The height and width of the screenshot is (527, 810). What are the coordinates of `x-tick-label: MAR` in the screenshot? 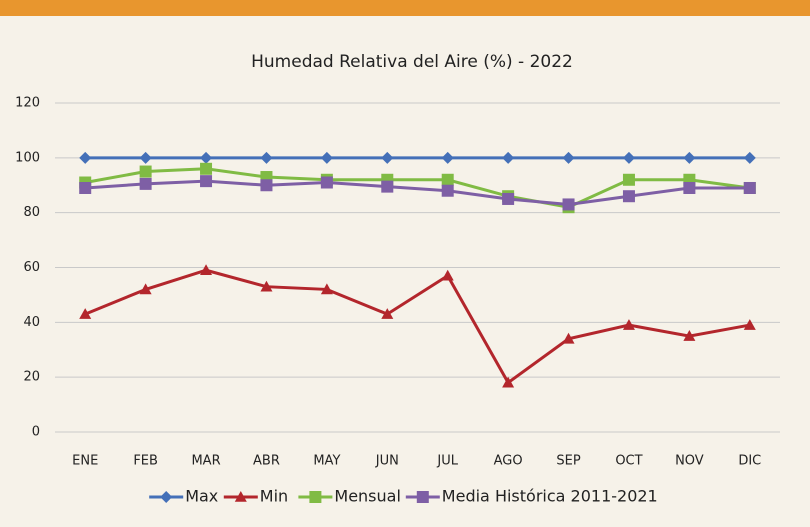 It's located at (205, 461).